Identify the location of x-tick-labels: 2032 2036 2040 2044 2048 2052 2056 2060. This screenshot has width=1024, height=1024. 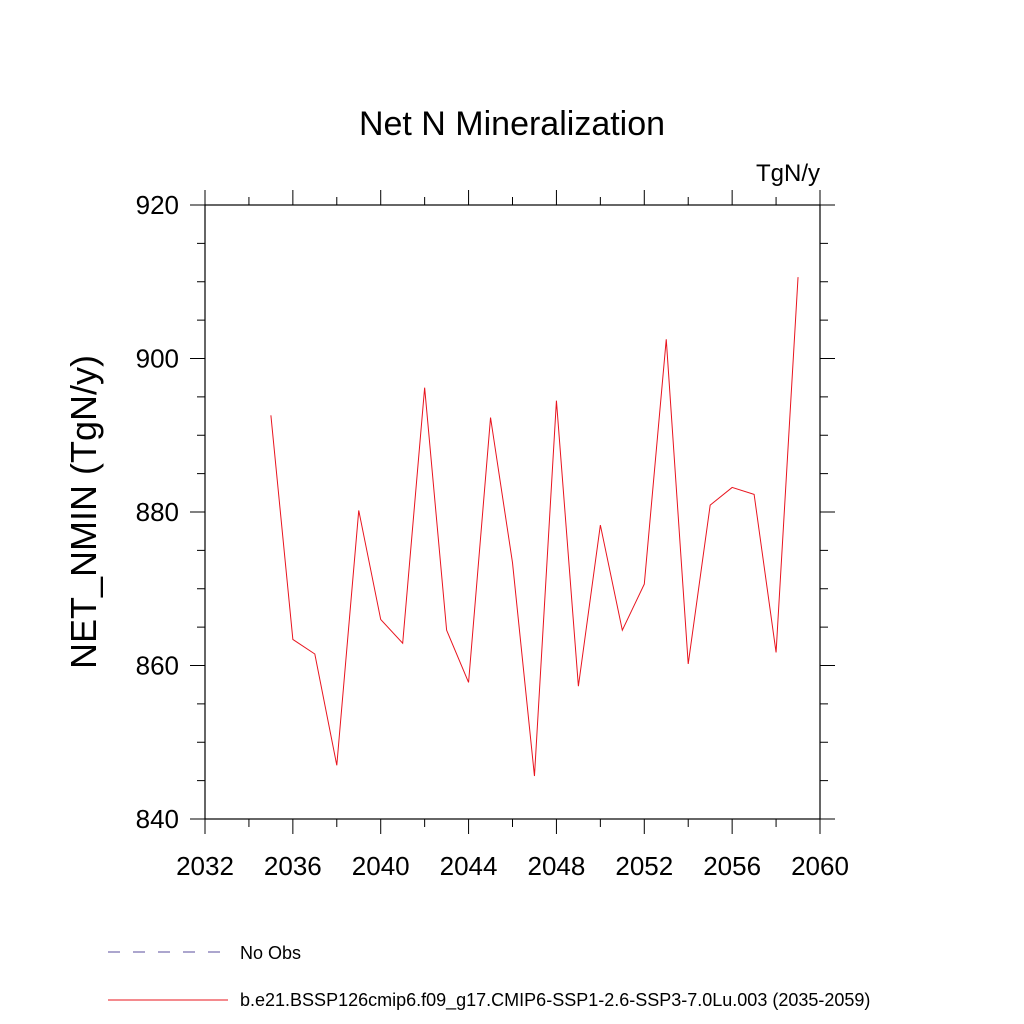
(512, 866).